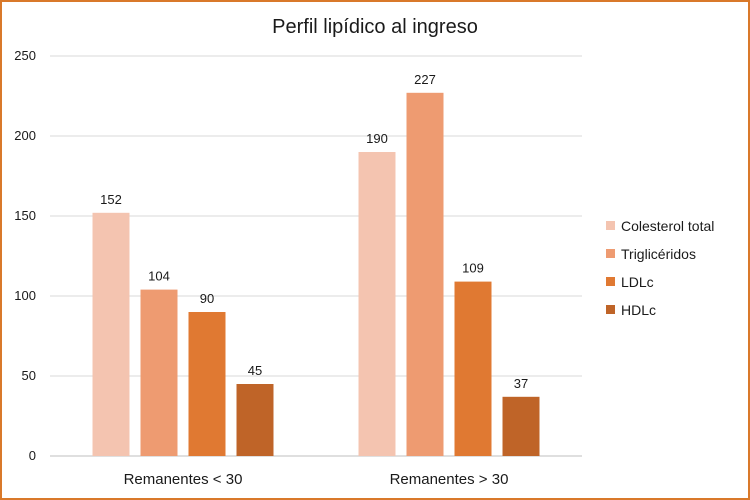  What do you see at coordinates (159, 276) in the screenshot?
I see `data-label: 104` at bounding box center [159, 276].